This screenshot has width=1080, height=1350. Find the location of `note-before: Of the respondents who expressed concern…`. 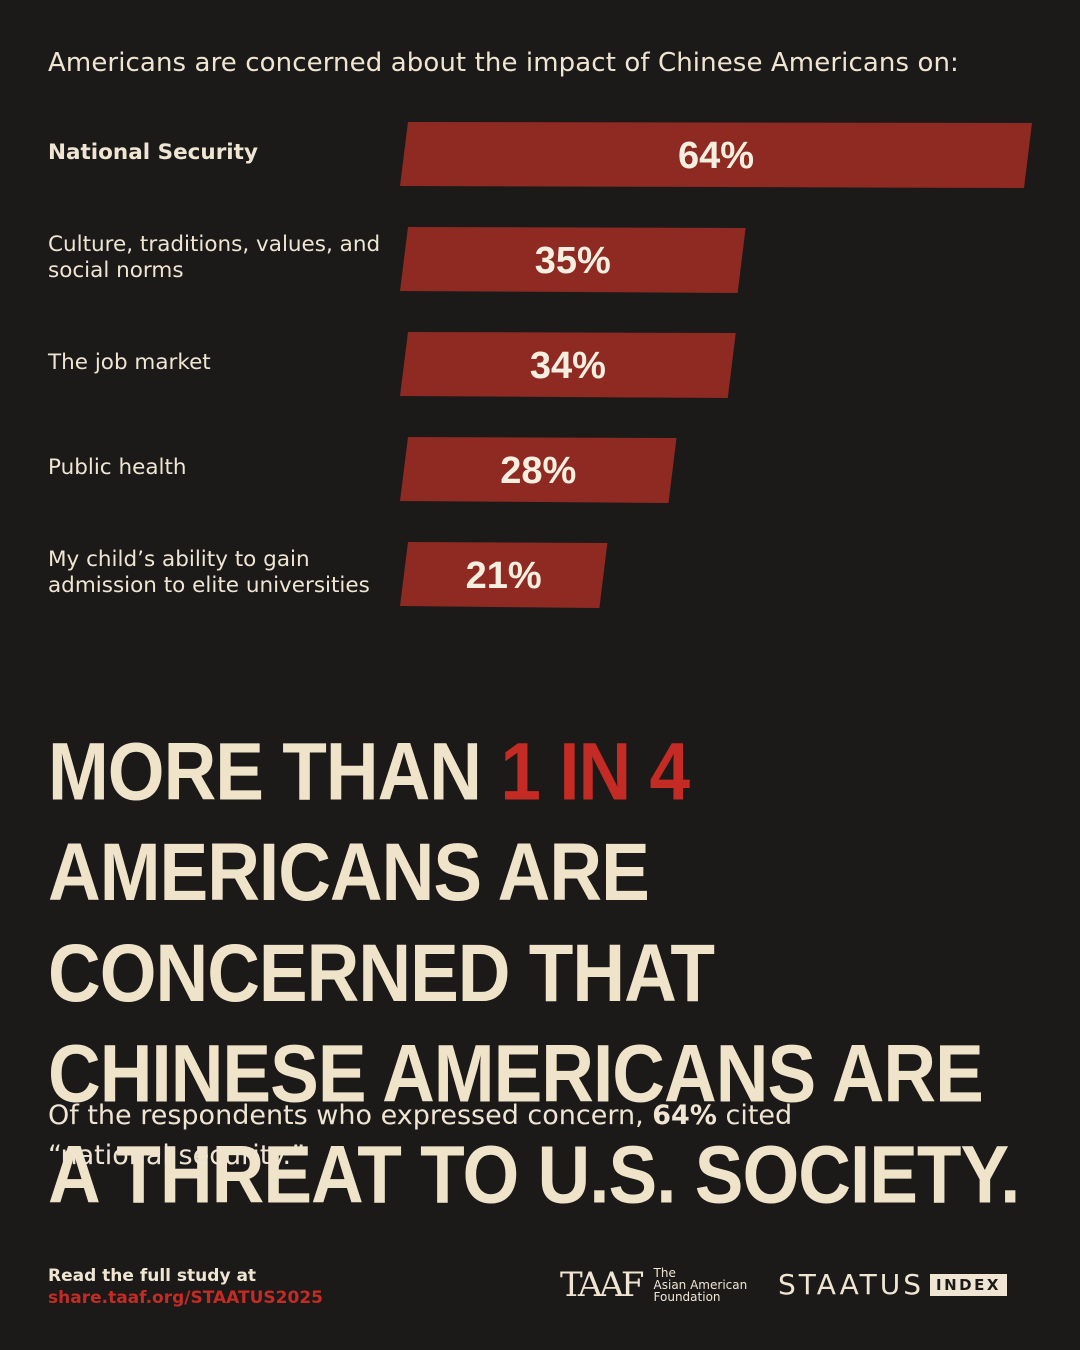

note-before: Of the respondents who expressed concern… is located at coordinates (350, 1115).